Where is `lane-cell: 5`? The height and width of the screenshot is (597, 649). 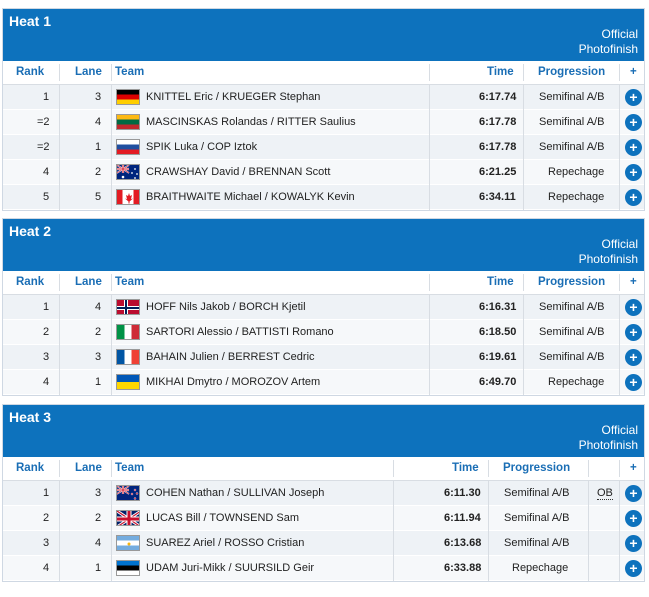 lane-cell: 5 is located at coordinates (98, 197).